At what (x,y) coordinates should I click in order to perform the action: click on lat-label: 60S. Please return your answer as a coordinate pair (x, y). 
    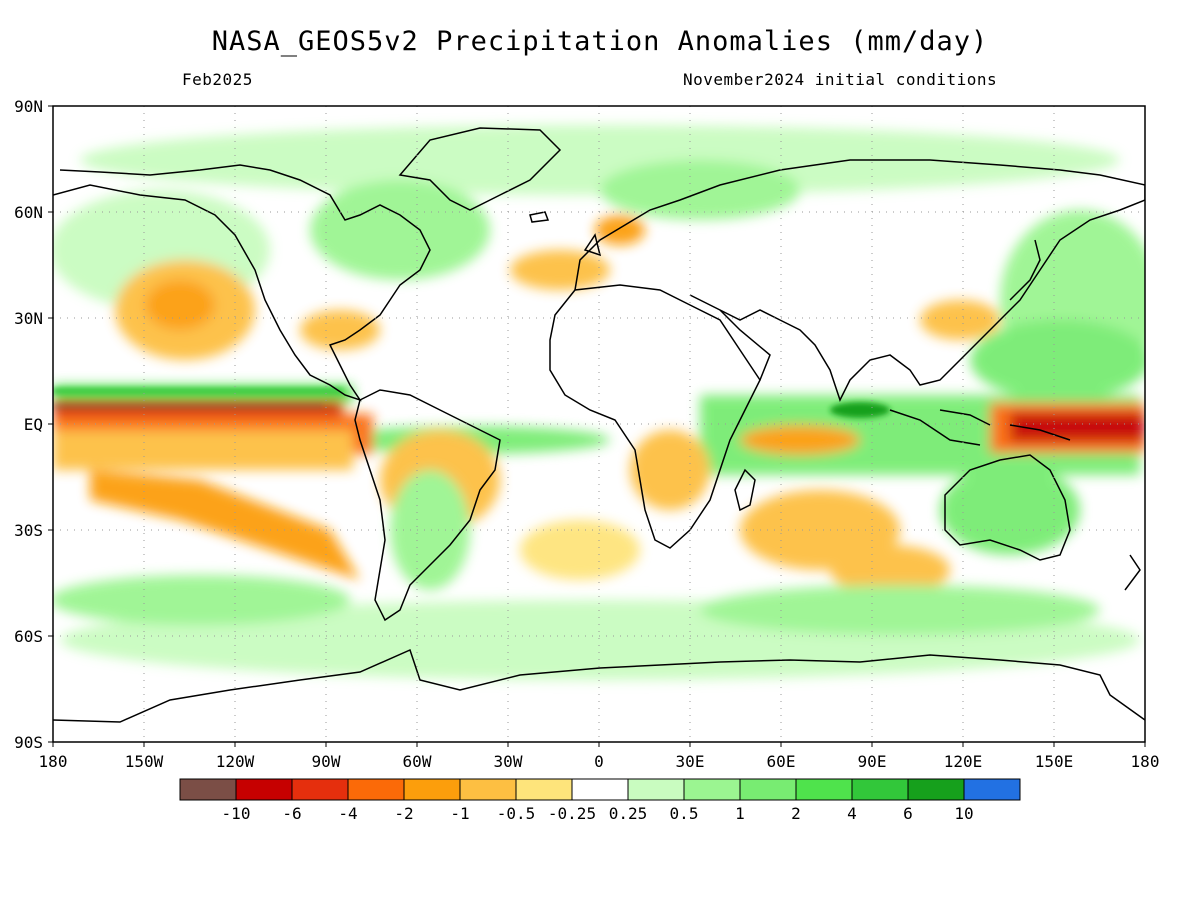
    Looking at the image, I should click on (28, 636).